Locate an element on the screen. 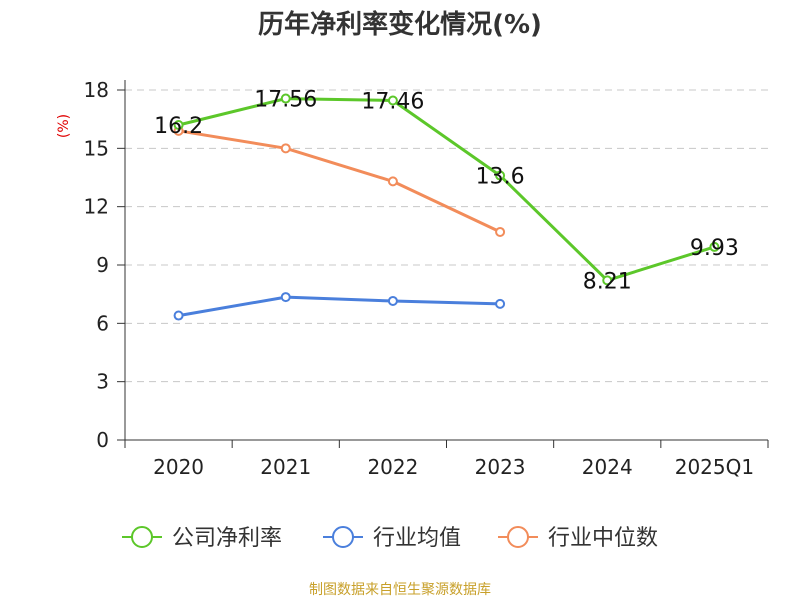 This screenshot has width=800, height=600. data-label: 17.46 is located at coordinates (392, 102).